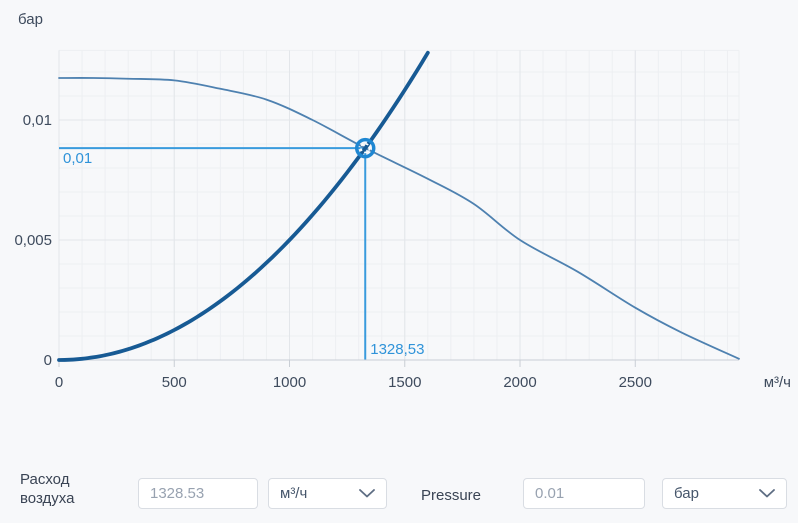 Image resolution: width=798 pixels, height=523 pixels. What do you see at coordinates (59, 382) in the screenshot?
I see `x-tick-label: 0` at bounding box center [59, 382].